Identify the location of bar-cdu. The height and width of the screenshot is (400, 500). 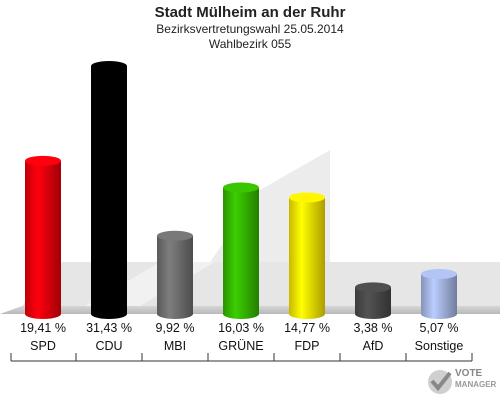
(109, 190).